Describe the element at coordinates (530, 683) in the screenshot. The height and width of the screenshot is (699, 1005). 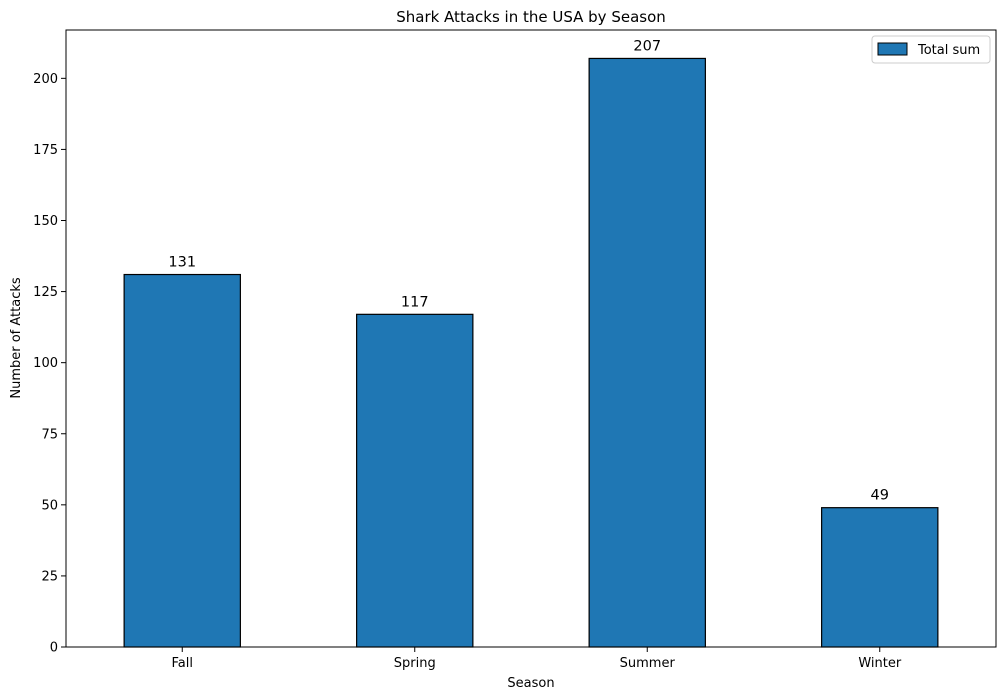
I see `x-axis-label: Season` at that location.